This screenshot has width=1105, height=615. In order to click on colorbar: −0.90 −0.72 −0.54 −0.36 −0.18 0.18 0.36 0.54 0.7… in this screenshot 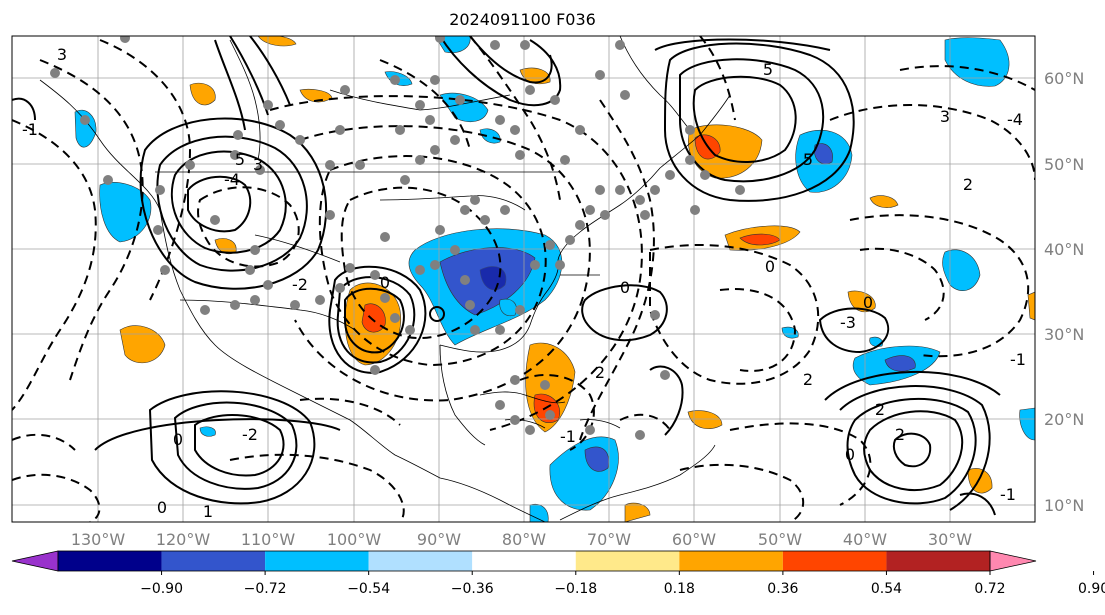, I will do `click(558, 573)`.